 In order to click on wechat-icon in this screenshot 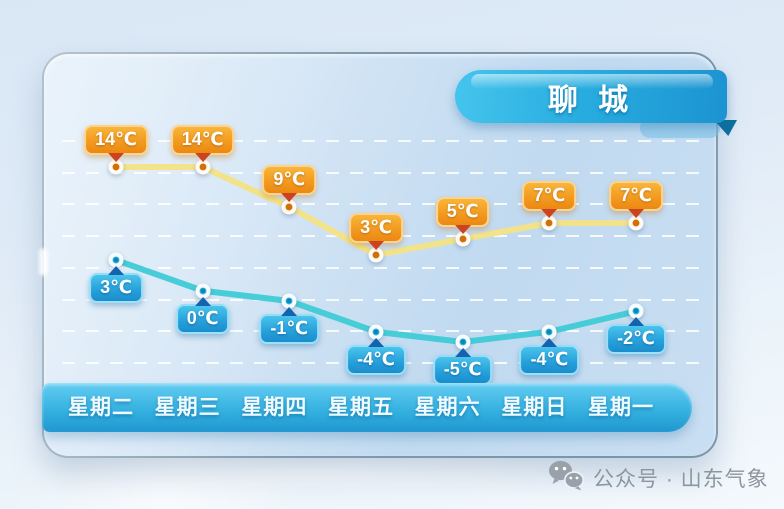, I will do `click(566, 478)`.